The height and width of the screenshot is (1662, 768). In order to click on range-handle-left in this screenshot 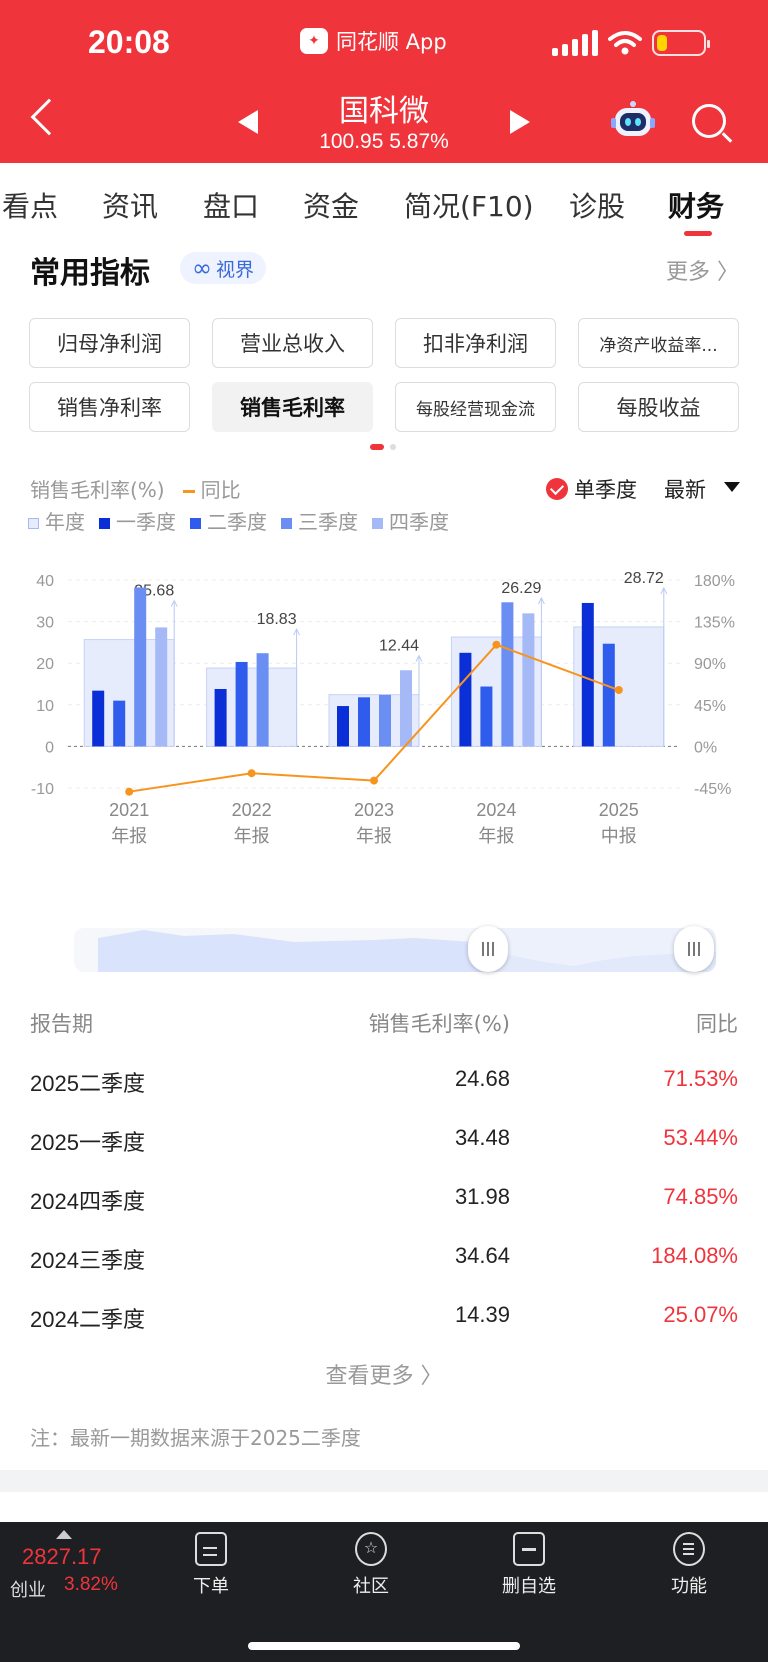, I will do `click(488, 949)`.